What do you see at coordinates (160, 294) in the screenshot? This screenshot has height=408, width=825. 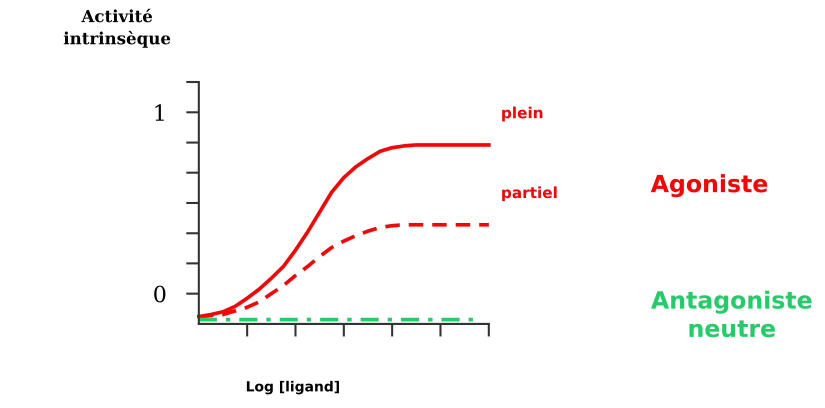 I see `y-tick-label: 0` at bounding box center [160, 294].